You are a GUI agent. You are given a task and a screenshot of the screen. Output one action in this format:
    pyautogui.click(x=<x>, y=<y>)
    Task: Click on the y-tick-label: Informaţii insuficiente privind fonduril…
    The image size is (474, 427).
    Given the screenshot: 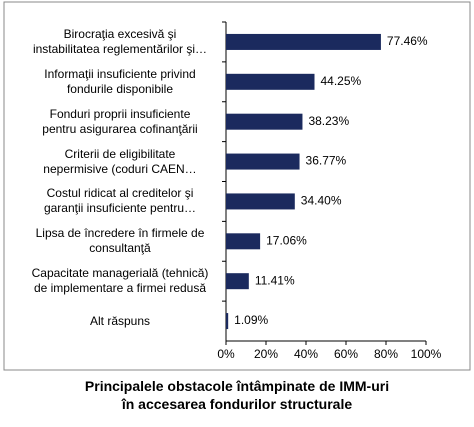 What is the action you would take?
    pyautogui.click(x=120, y=81)
    